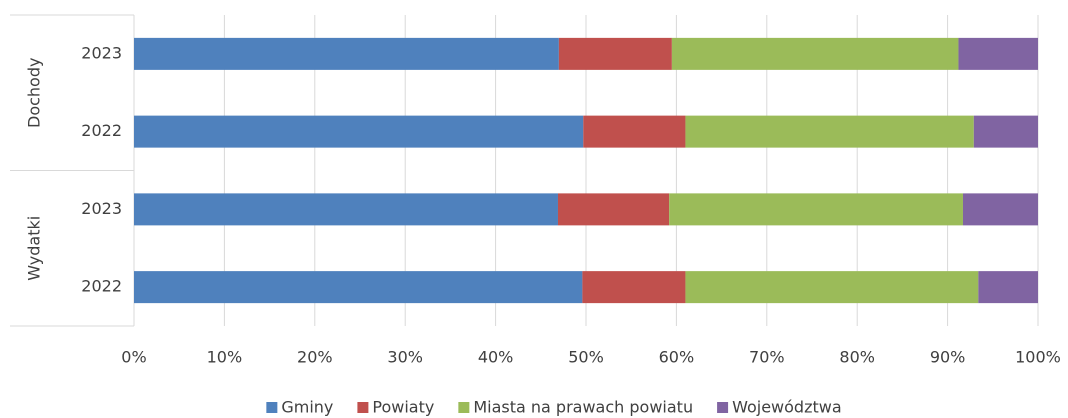 The width and height of the screenshot is (1068, 418). Describe the element at coordinates (34, 248) in the screenshot. I see `group-label: Wydatki` at that location.